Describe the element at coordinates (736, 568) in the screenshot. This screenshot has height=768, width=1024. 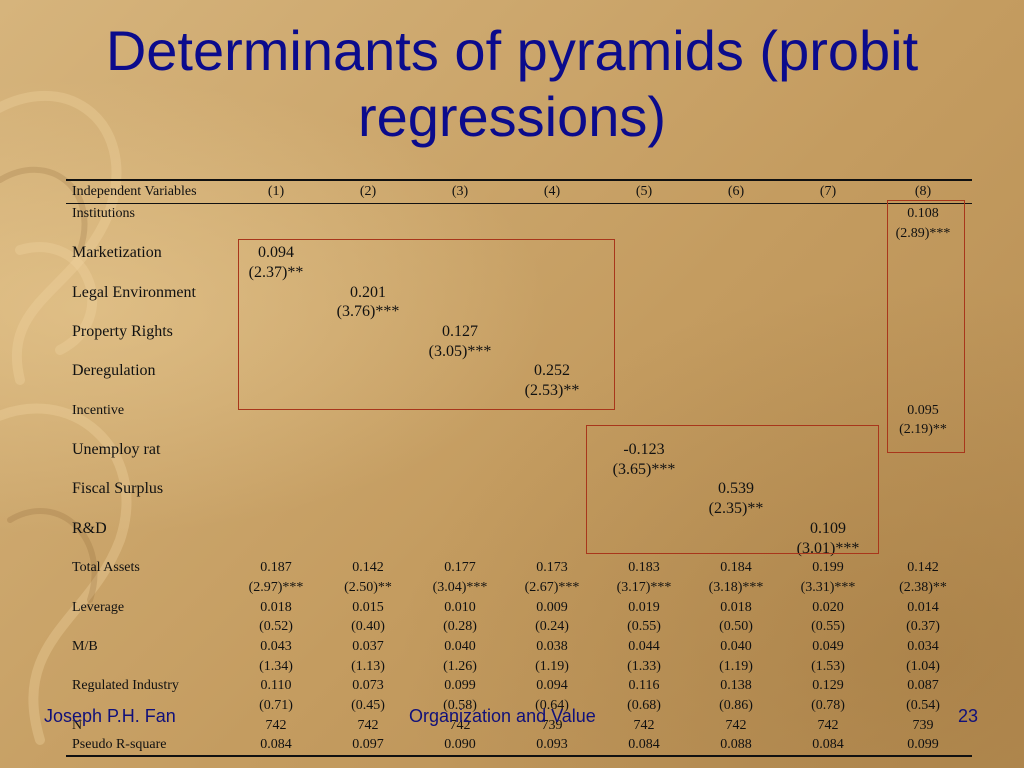
I see `table-cell-model-6: 0.184` at that location.